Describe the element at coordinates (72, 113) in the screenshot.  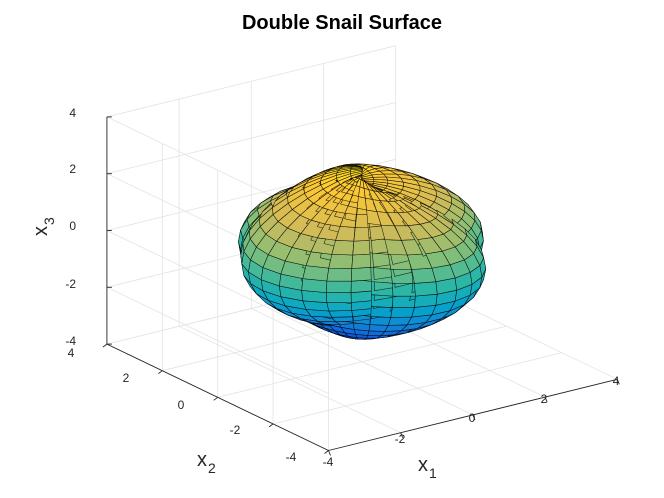
I see `z-tick-label: 4` at that location.